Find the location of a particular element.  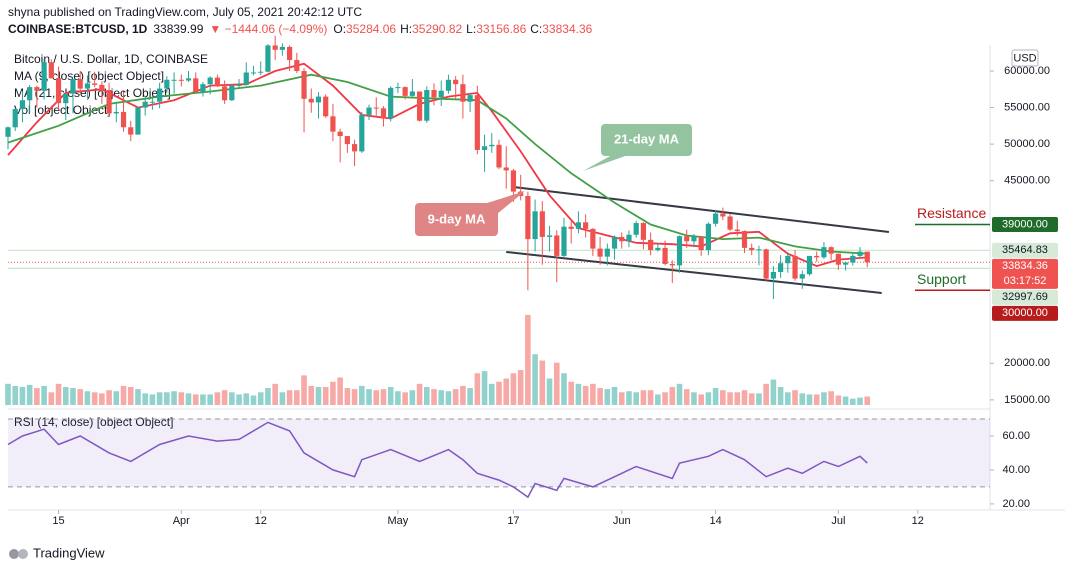

legend-entry: MA (21, close) [object Object] is located at coordinates (92, 93).